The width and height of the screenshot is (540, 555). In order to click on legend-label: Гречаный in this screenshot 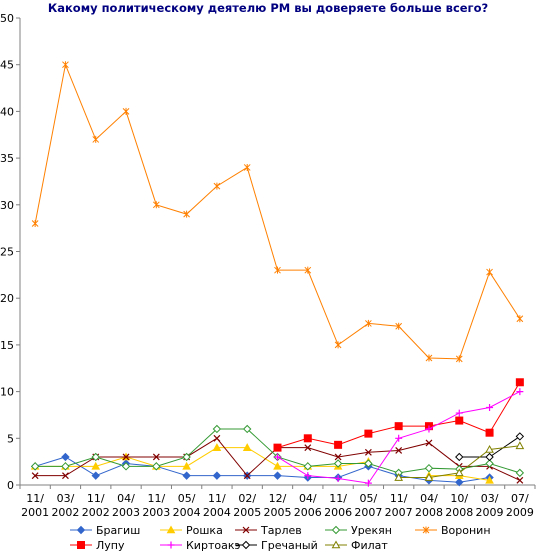, I will do `click(289, 545)`.